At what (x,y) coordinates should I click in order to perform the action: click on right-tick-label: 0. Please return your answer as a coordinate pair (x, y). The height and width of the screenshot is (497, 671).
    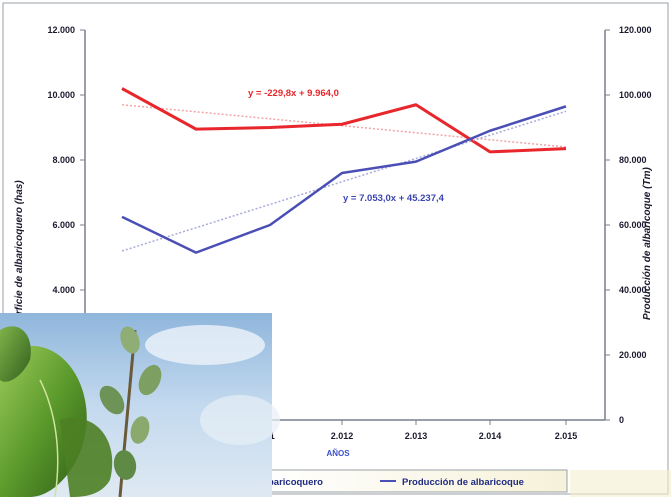
    Looking at the image, I should click on (621, 420).